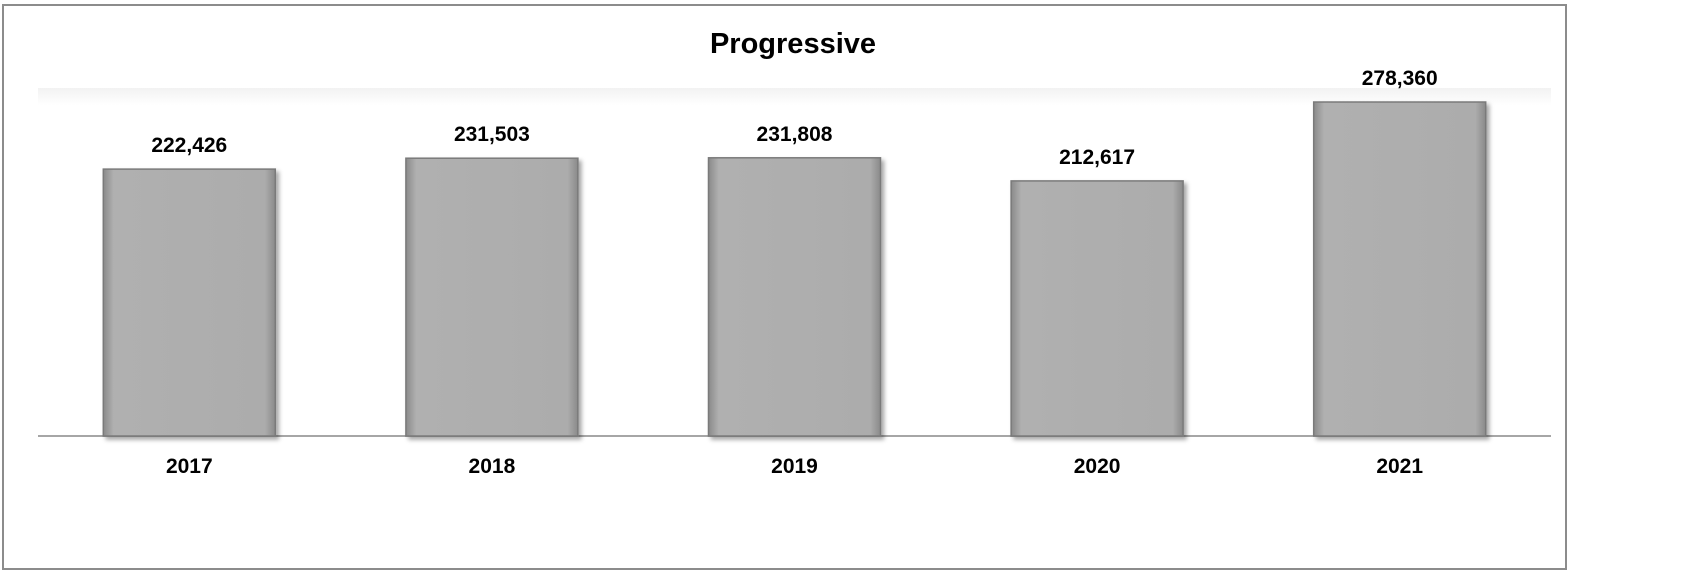 This screenshot has width=1699, height=574. I want to click on bar-2018, so click(492, 297).